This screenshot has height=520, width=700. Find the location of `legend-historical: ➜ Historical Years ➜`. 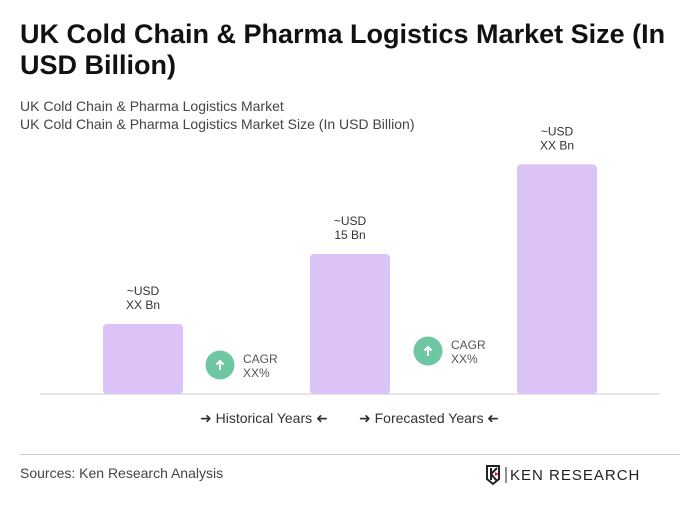

legend-historical: ➜ Historical Years ➜ is located at coordinates (264, 418).